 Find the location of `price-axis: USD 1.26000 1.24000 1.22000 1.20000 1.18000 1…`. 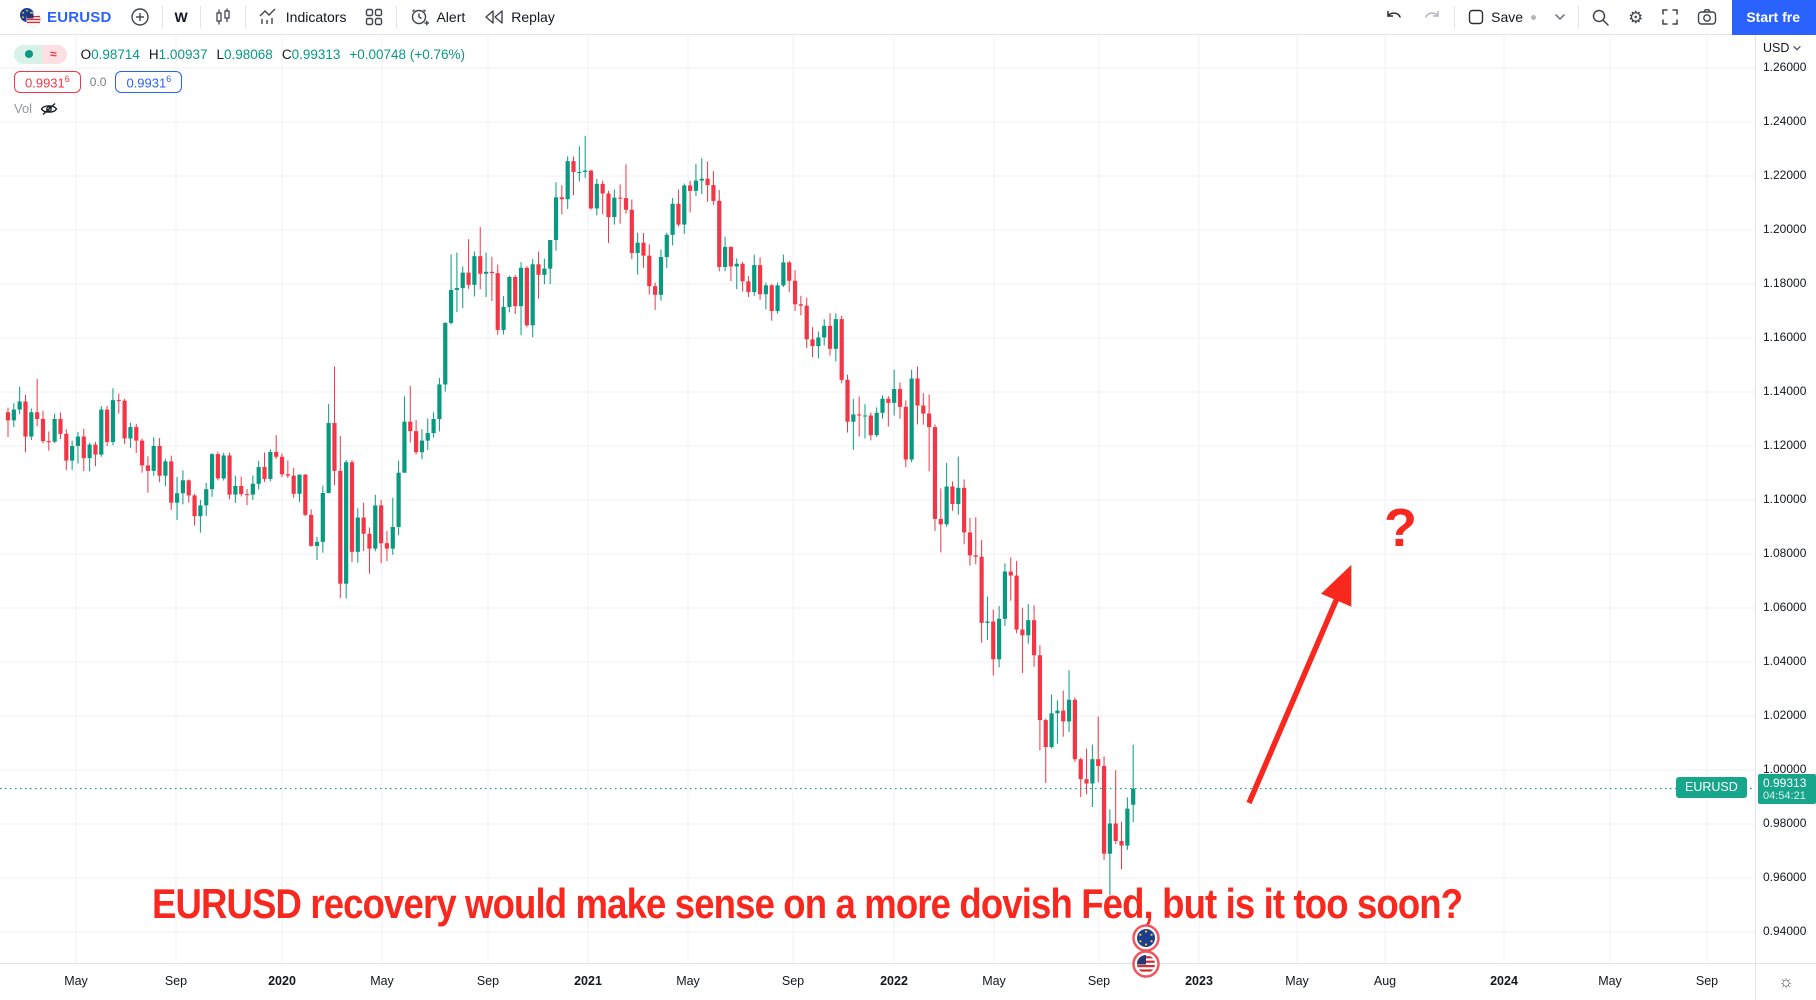

price-axis: USD 1.26000 1.24000 1.22000 1.20000 1.18000 1… is located at coordinates (1785, 499).